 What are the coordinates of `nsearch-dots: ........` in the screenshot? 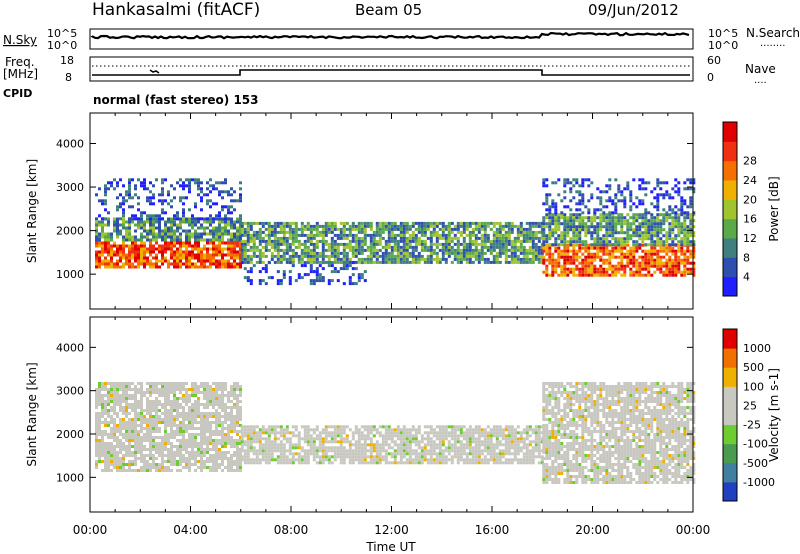 It's located at (772, 43).